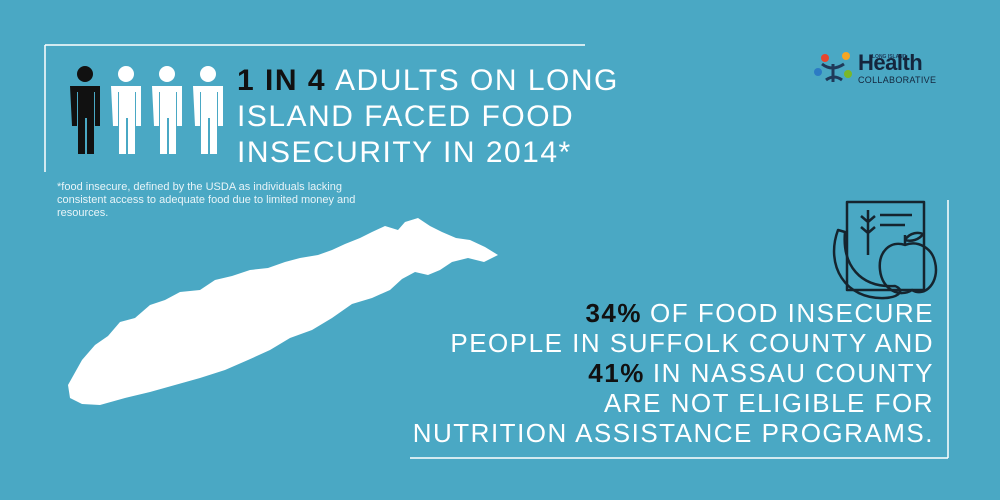 The image size is (1000, 500). I want to click on people-icons, so click(146, 110).